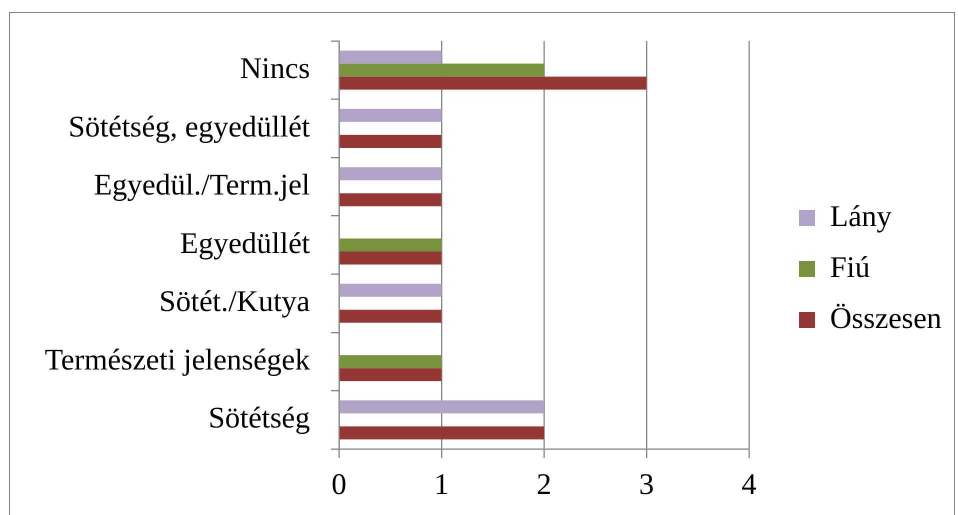 This screenshot has height=515, width=958. What do you see at coordinates (189, 127) in the screenshot?
I see `y-tick-label: Sötétség, egyedüllét` at bounding box center [189, 127].